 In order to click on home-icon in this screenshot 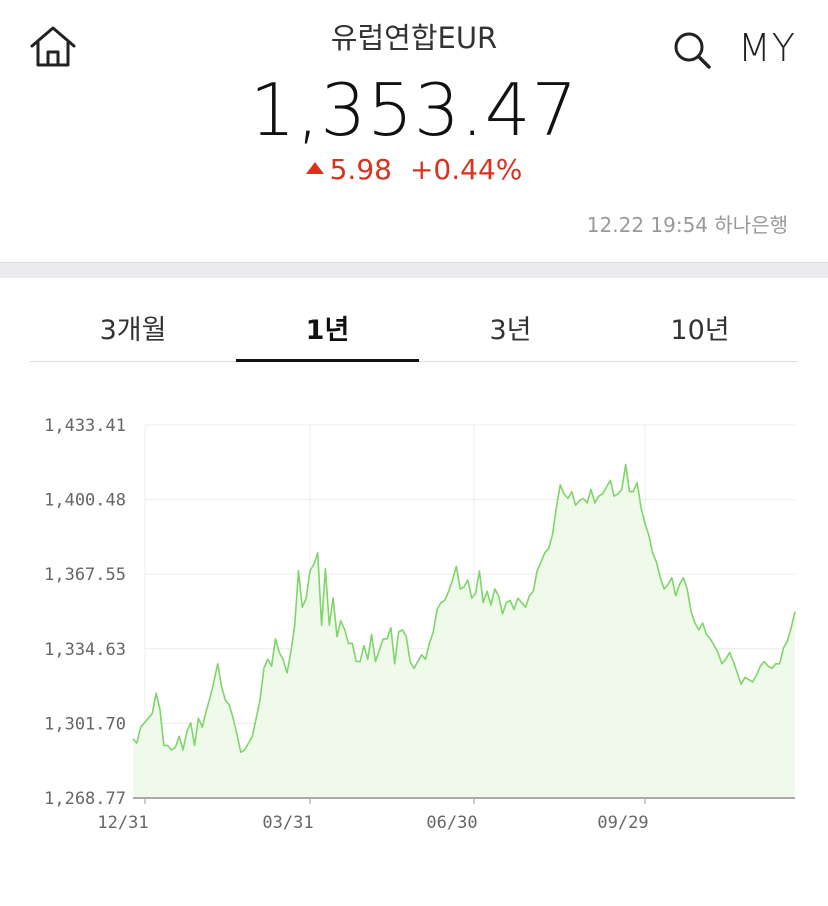, I will do `click(53, 46)`.